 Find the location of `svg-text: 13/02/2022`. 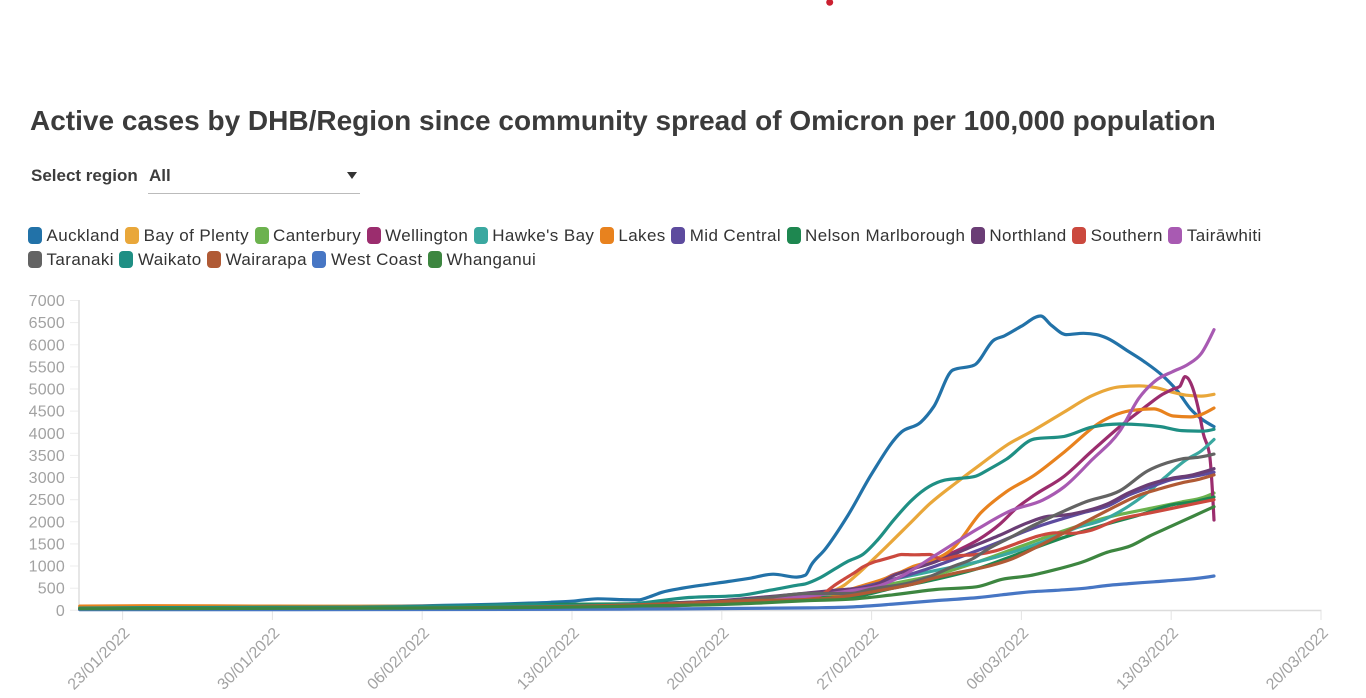

svg-text: 13/02/2022 is located at coordinates (548, 659).